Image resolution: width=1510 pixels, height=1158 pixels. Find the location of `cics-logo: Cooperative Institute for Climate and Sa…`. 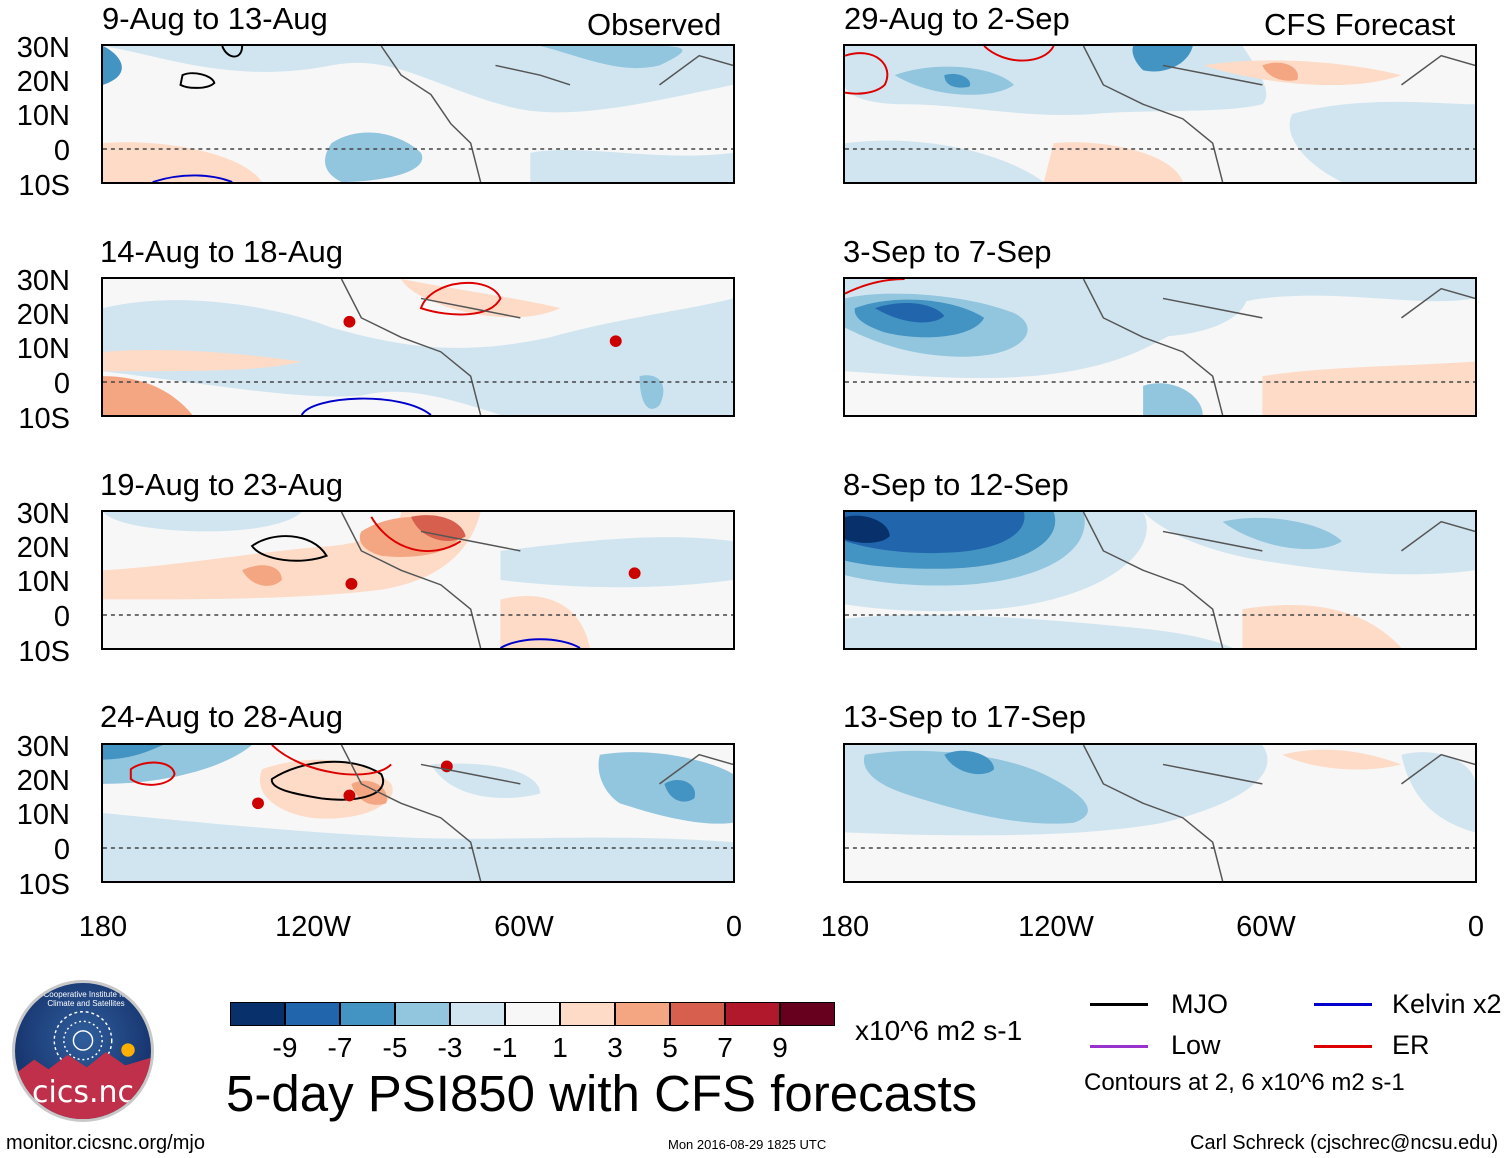

cics-logo: Cooperative Institute for Climate and Sa… is located at coordinates (83, 1051).